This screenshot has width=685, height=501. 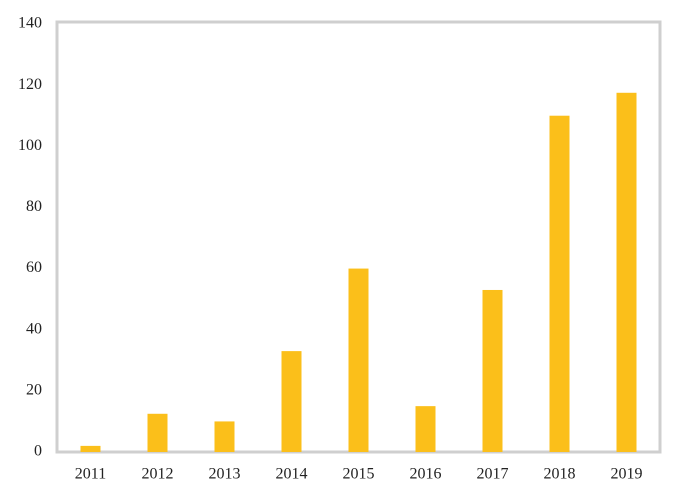 What do you see at coordinates (30, 23) in the screenshot?
I see `y-tick-label: 140` at bounding box center [30, 23].